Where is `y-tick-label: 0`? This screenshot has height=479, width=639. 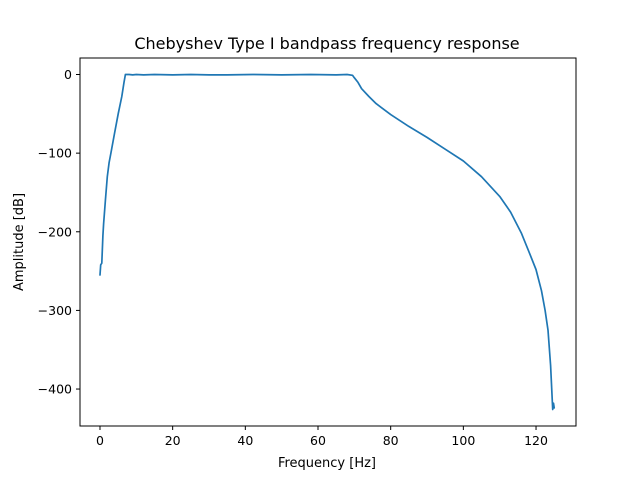 y-tick-label: 0 is located at coordinates (68, 74).